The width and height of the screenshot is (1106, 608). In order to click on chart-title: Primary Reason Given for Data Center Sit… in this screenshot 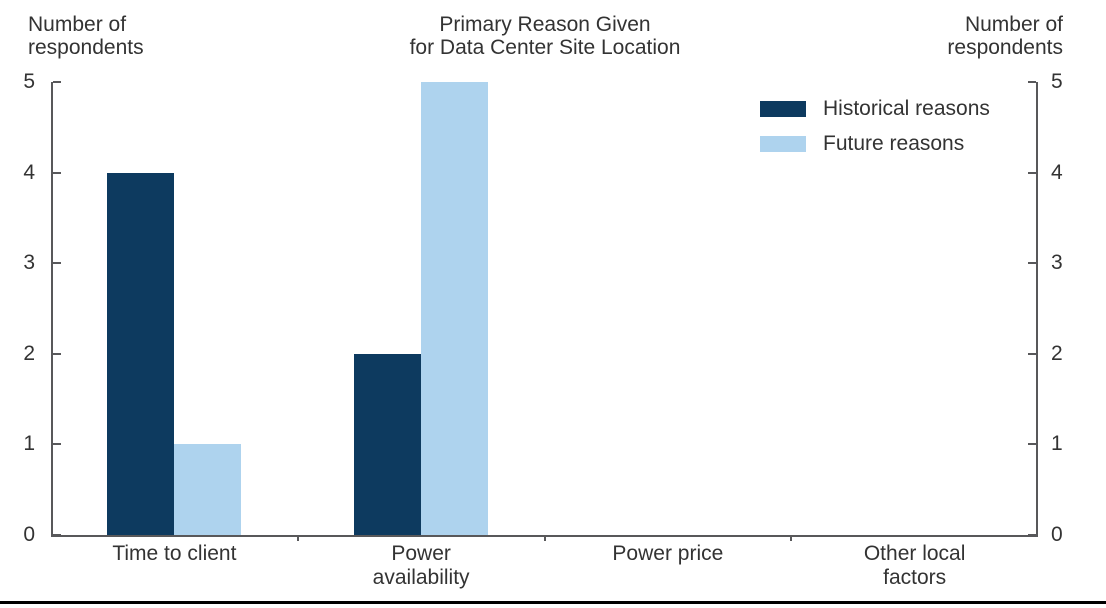, I will do `click(545, 36)`.